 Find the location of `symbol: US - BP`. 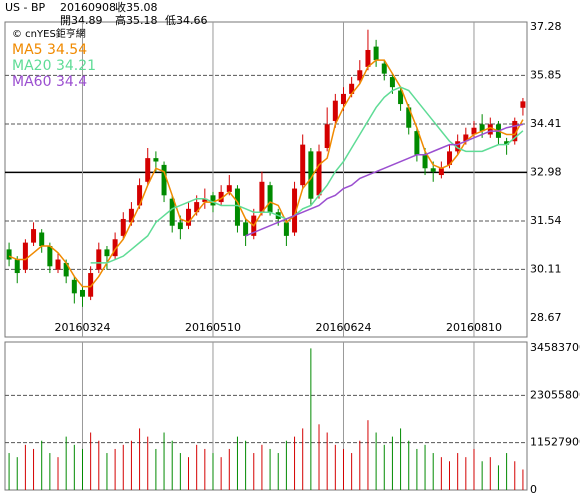

symbol: US - BP is located at coordinates (25, 7).